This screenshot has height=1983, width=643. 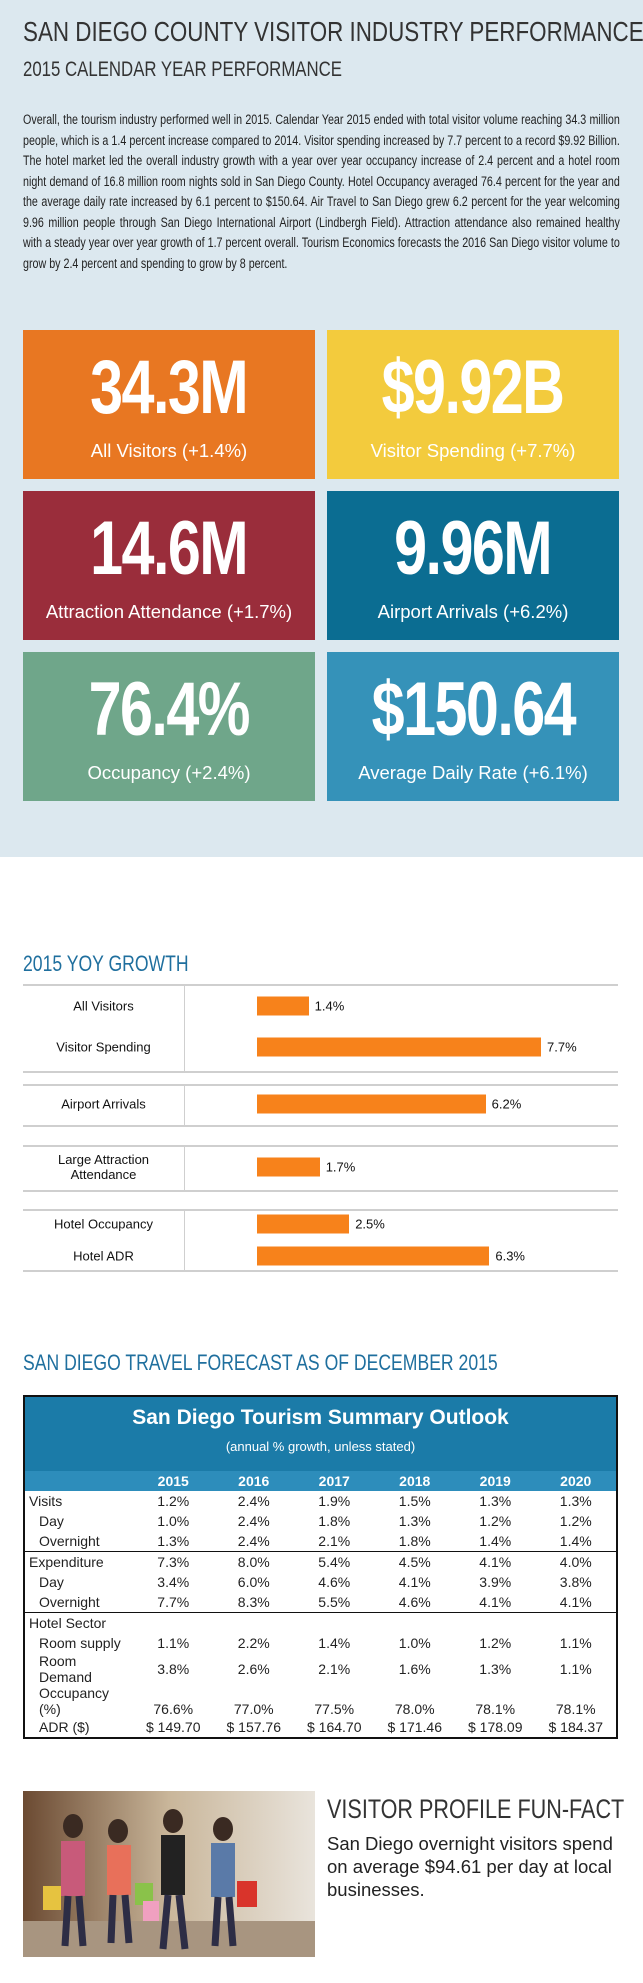 What do you see at coordinates (320, 1446) in the screenshot?
I see `table-subtitle: (annual % growth, unless stated)` at bounding box center [320, 1446].